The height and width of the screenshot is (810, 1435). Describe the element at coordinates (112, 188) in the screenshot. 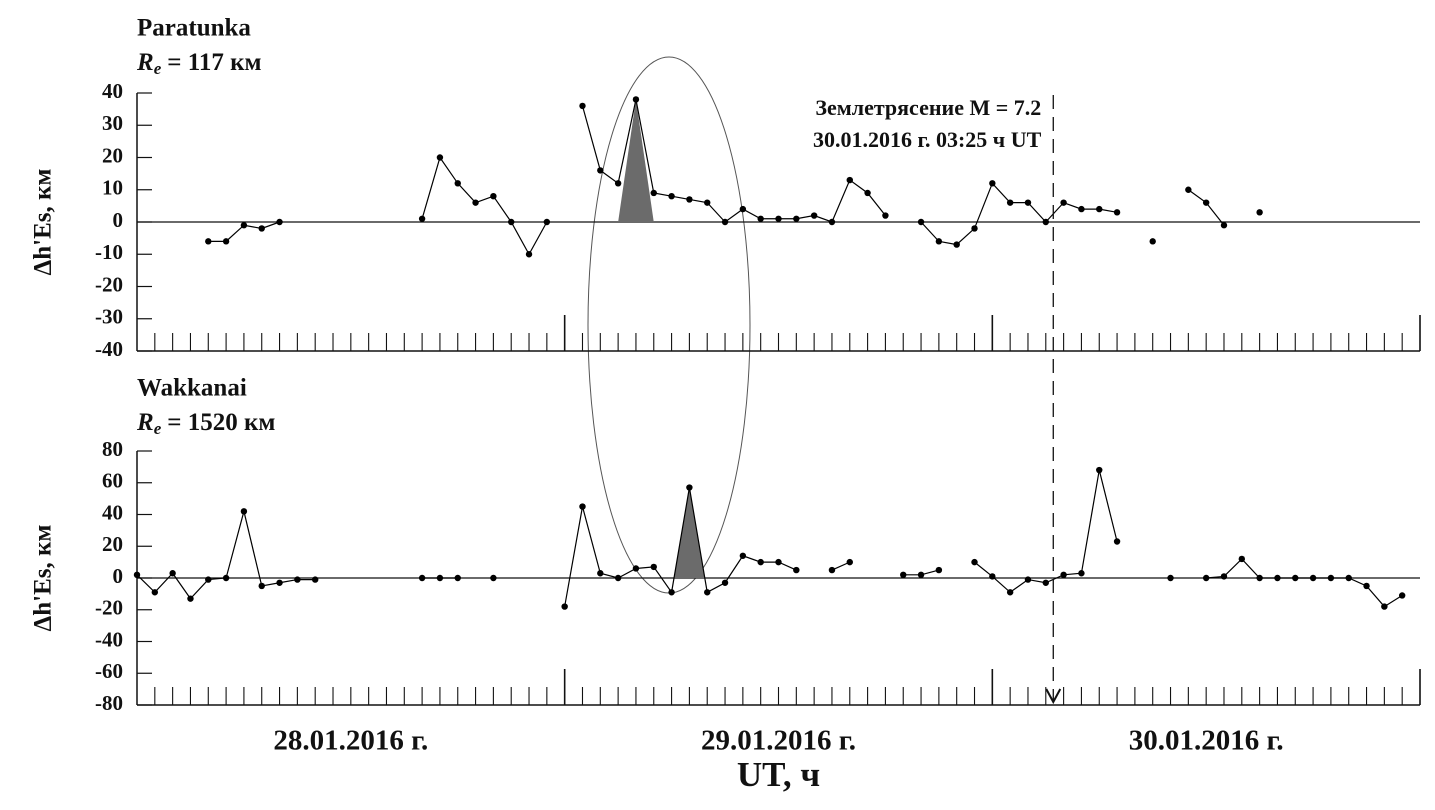

I see `y-tick-label: 10` at that location.